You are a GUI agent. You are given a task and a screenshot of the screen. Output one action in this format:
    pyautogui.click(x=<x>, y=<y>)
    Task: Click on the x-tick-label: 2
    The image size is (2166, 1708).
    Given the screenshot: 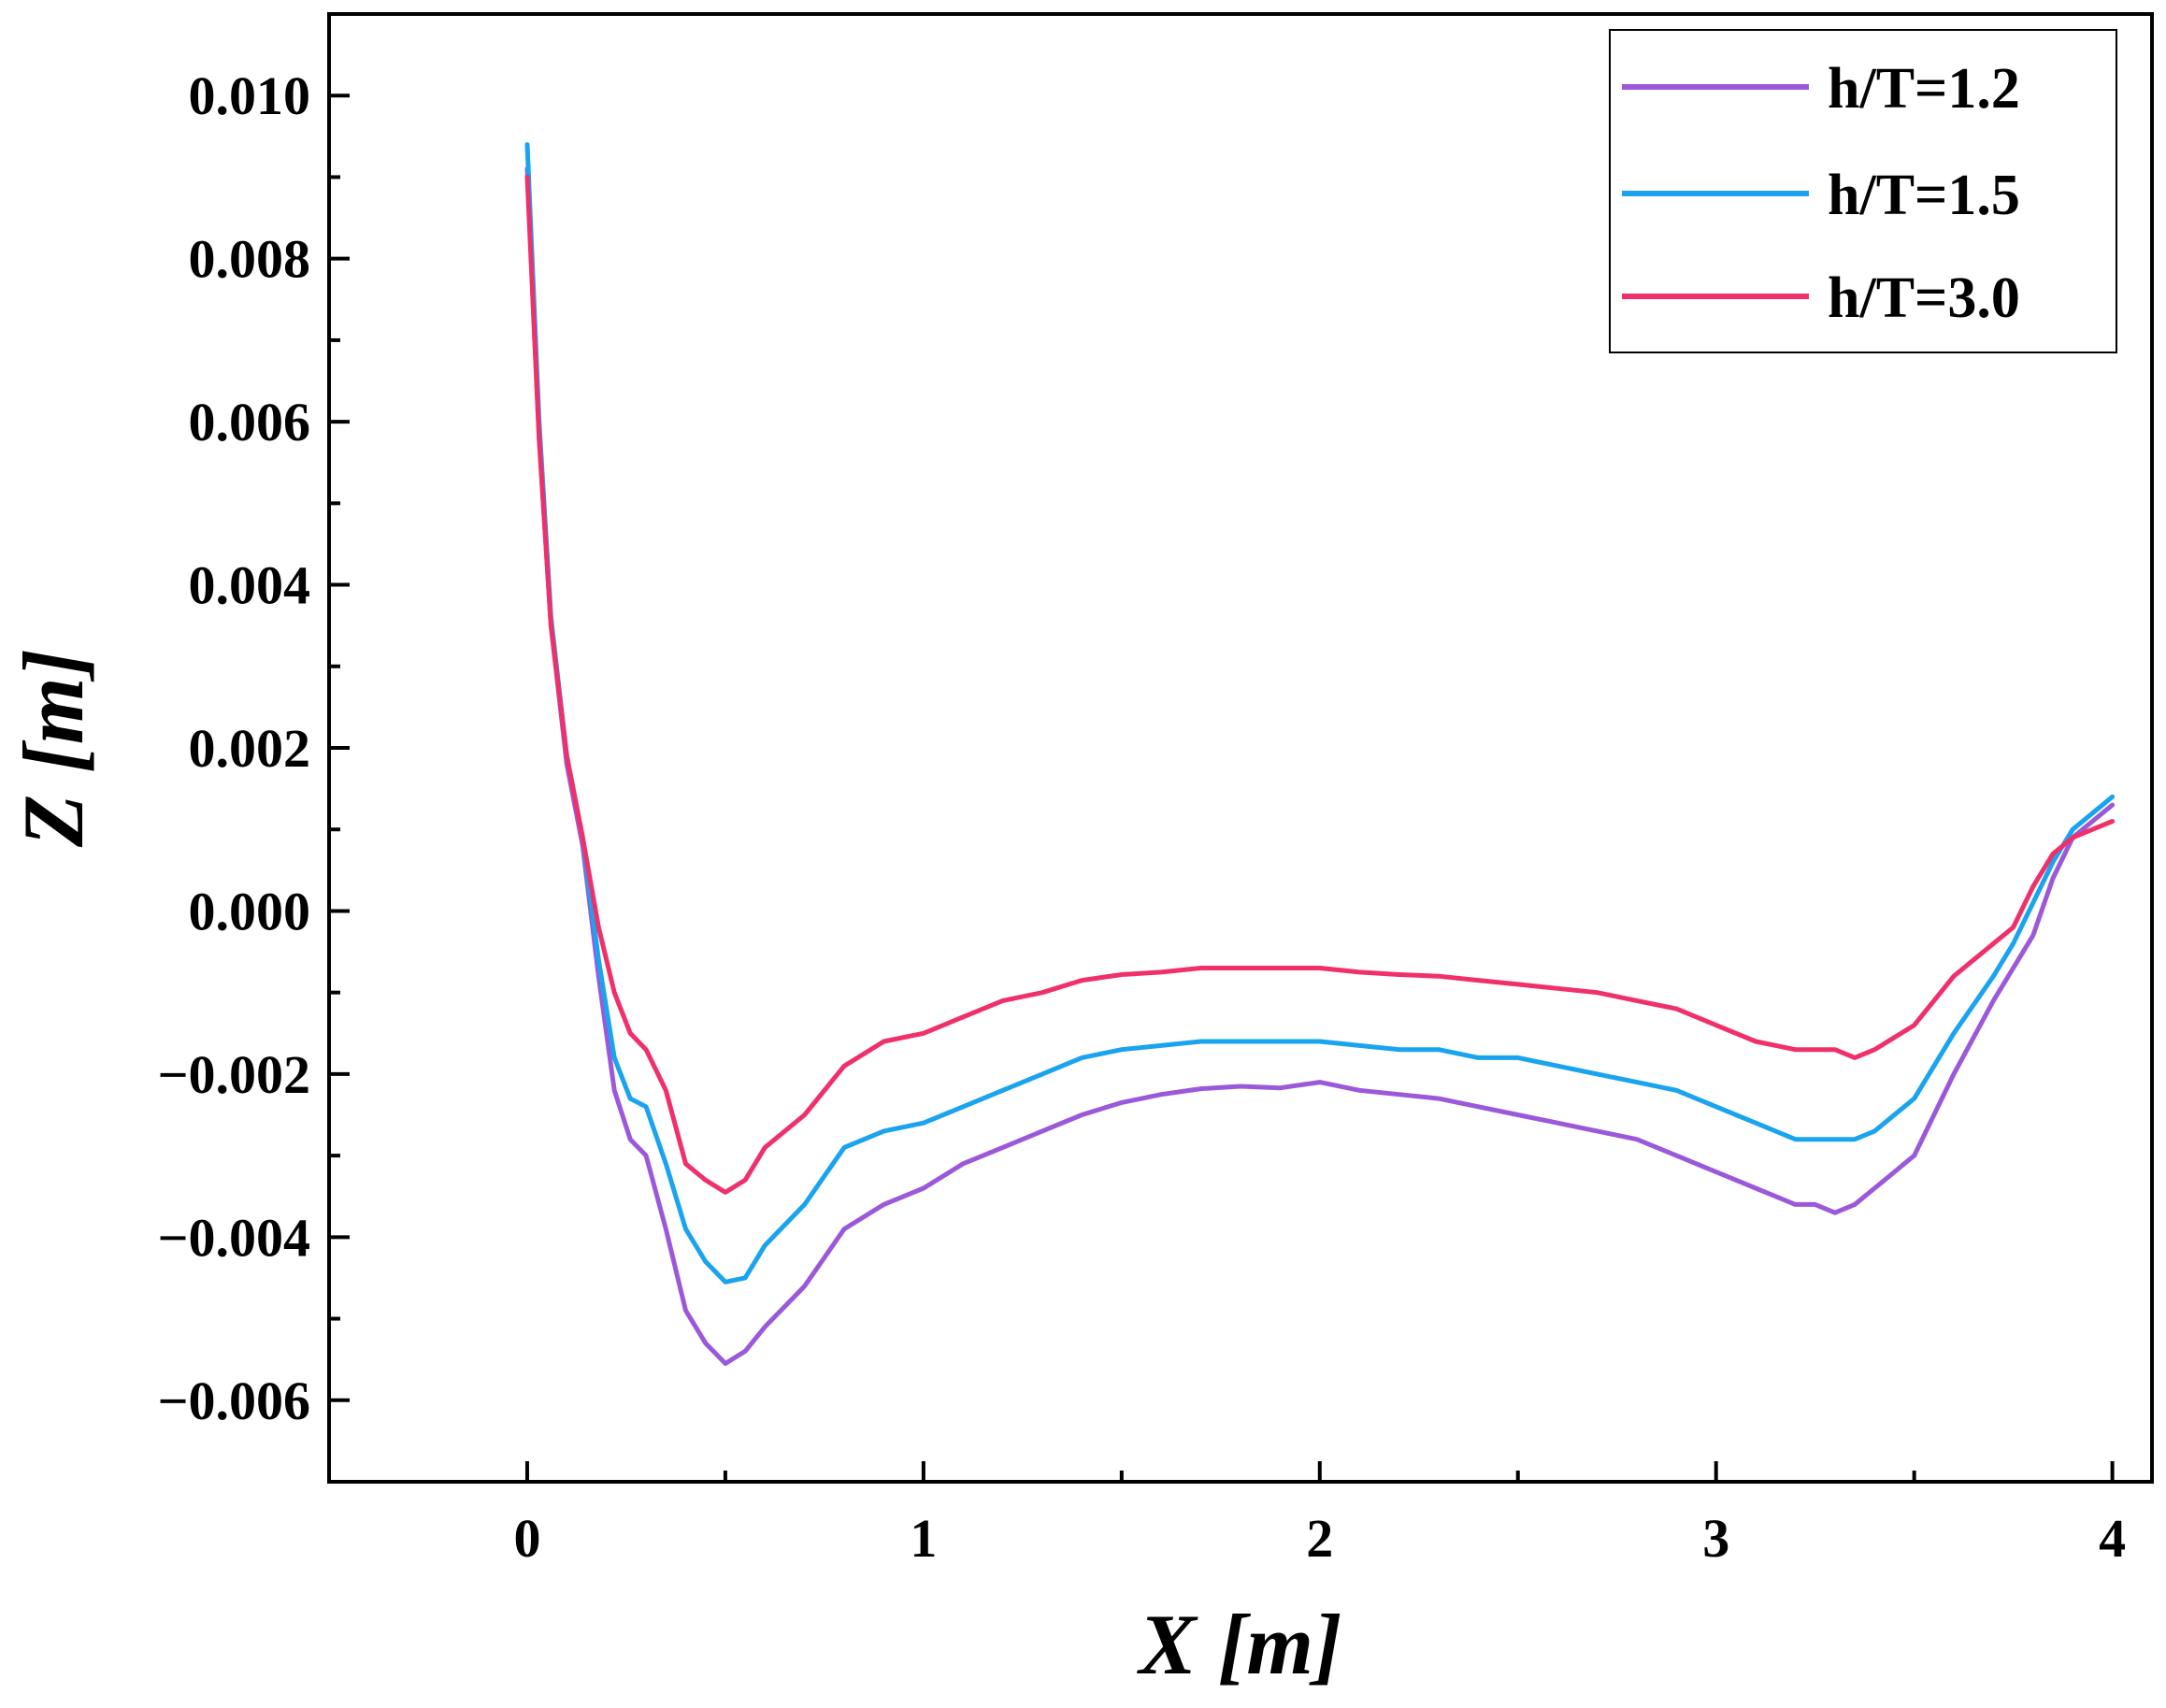 What is the action you would take?
    pyautogui.click(x=1319, y=1539)
    